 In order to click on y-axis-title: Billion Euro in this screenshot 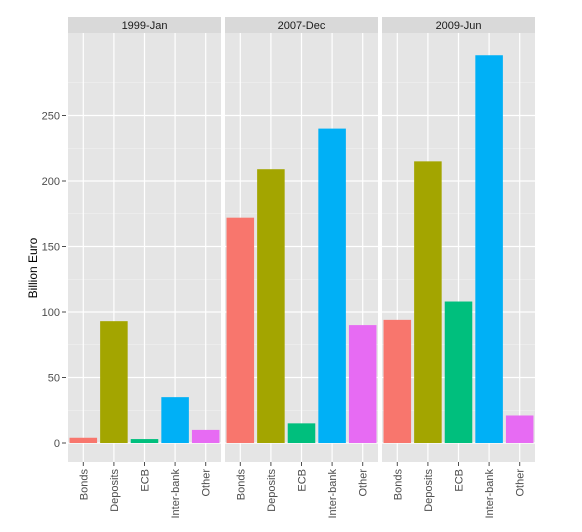, I will do `click(33, 267)`.